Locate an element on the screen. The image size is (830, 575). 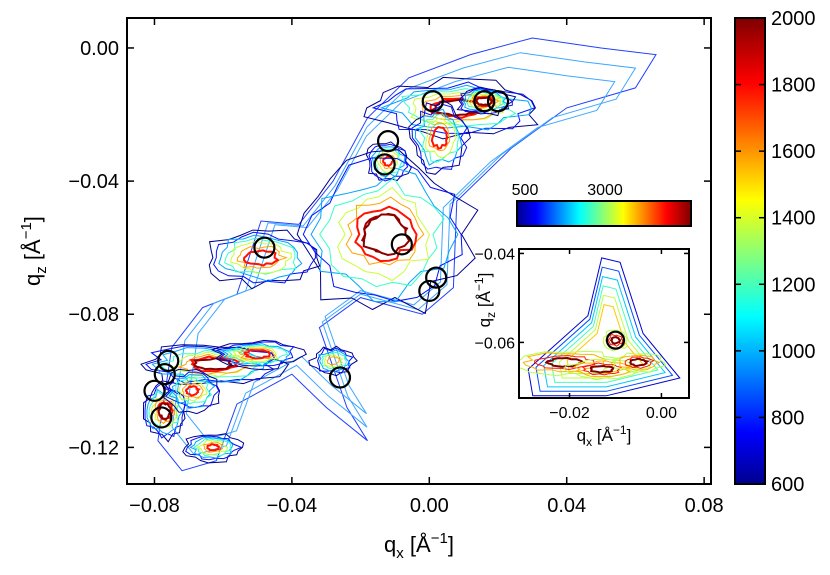
colorbar: 600 800 1000 1200 1400 1600 1800 2000 is located at coordinates (775, 252).